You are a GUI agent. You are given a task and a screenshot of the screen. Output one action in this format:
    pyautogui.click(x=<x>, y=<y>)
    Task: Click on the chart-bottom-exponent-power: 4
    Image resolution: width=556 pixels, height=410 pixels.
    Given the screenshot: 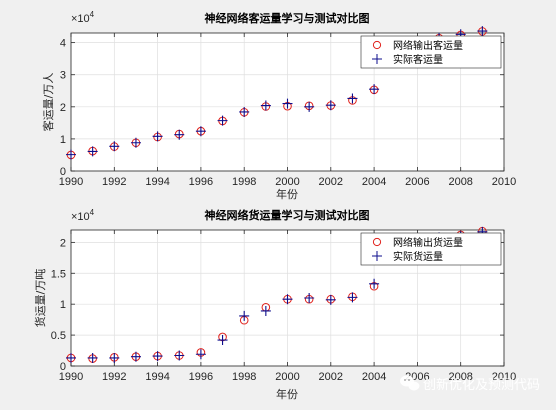 What is the action you would take?
    pyautogui.click(x=92, y=212)
    